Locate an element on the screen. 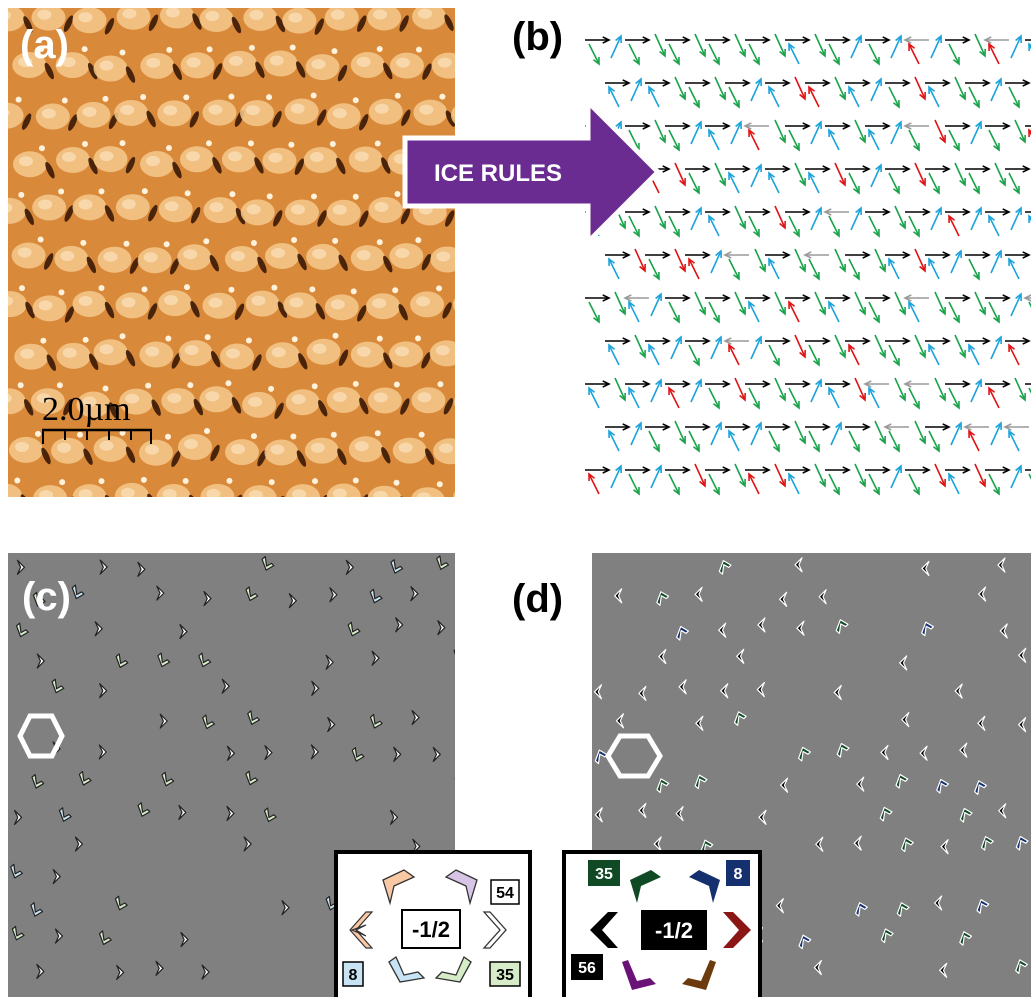  legend-c-count-bottom-right: 35 is located at coordinates (505, 975).